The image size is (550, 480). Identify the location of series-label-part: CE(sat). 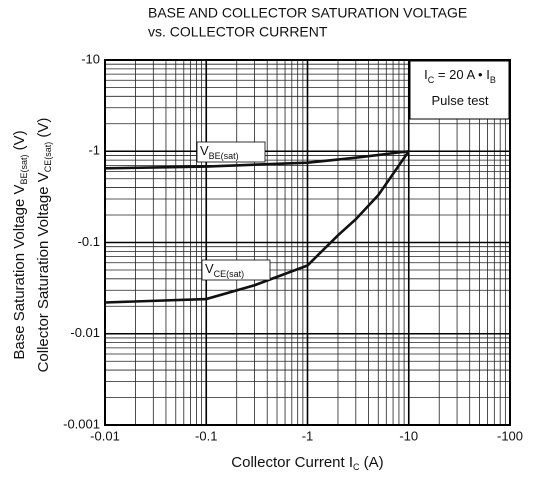
(229, 274).